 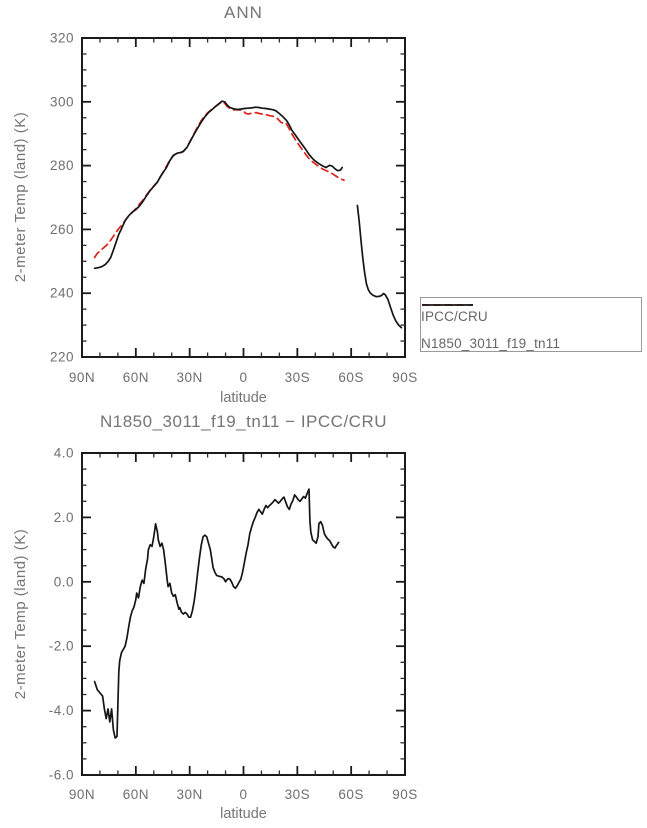 What do you see at coordinates (62, 357) in the screenshot?
I see `y-tick-label: 220` at bounding box center [62, 357].